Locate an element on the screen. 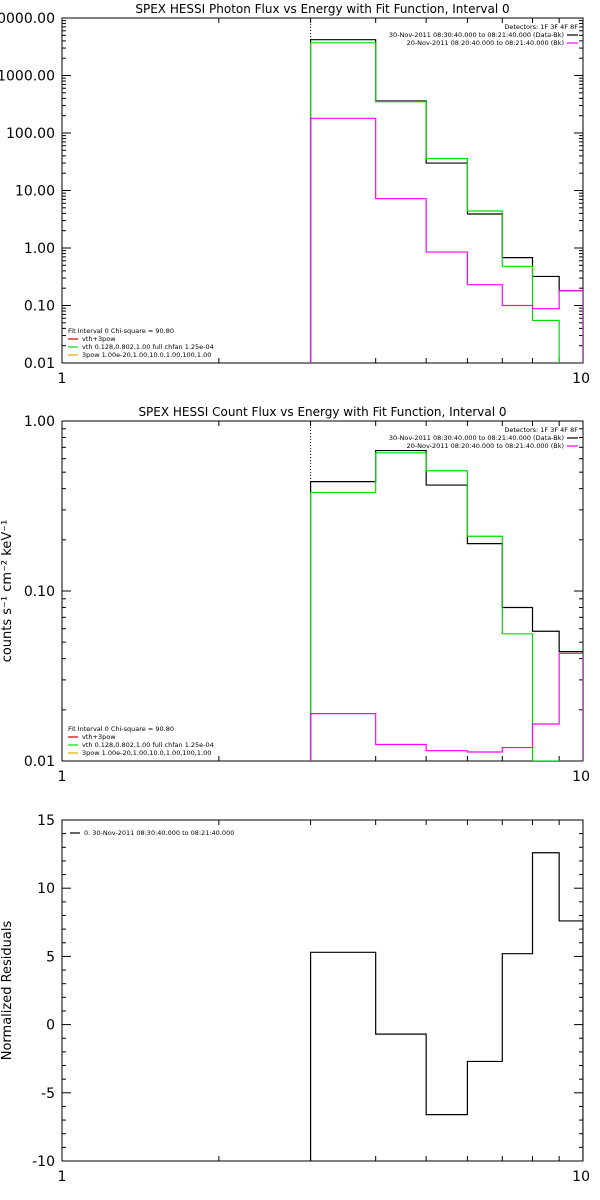 The height and width of the screenshot is (1200, 600). y-tick-label: 0 is located at coordinates (50, 1026).